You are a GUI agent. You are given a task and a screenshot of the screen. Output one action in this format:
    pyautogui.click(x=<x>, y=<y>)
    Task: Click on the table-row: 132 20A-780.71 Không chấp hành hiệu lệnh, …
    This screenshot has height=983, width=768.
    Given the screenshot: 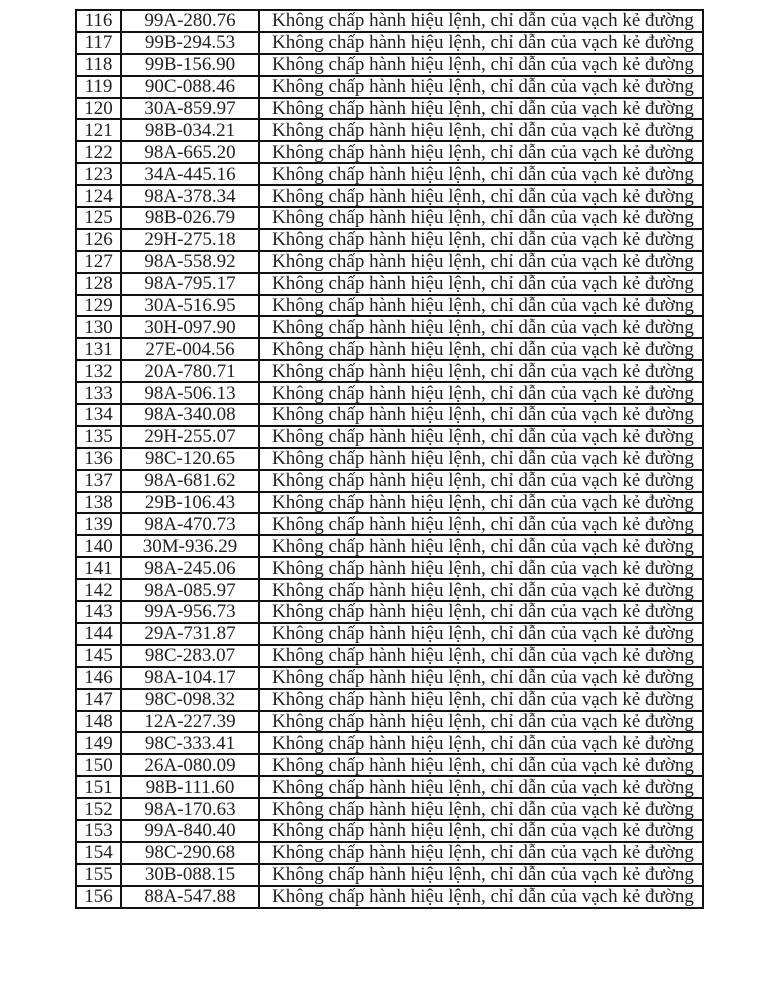 What is the action you would take?
    pyautogui.click(x=389, y=371)
    